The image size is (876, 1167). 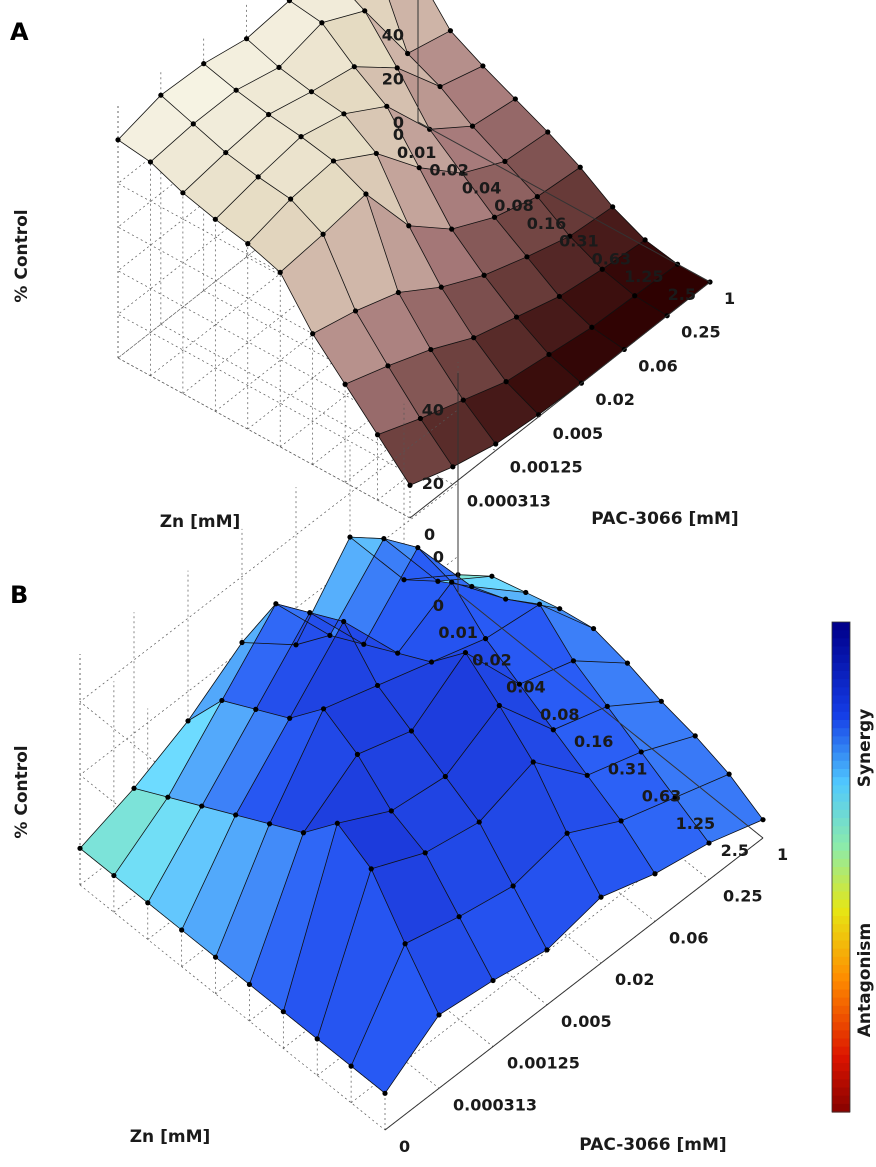 What do you see at coordinates (578, 433) in the screenshot?
I see `y-tick-label: 0.005` at bounding box center [578, 433].